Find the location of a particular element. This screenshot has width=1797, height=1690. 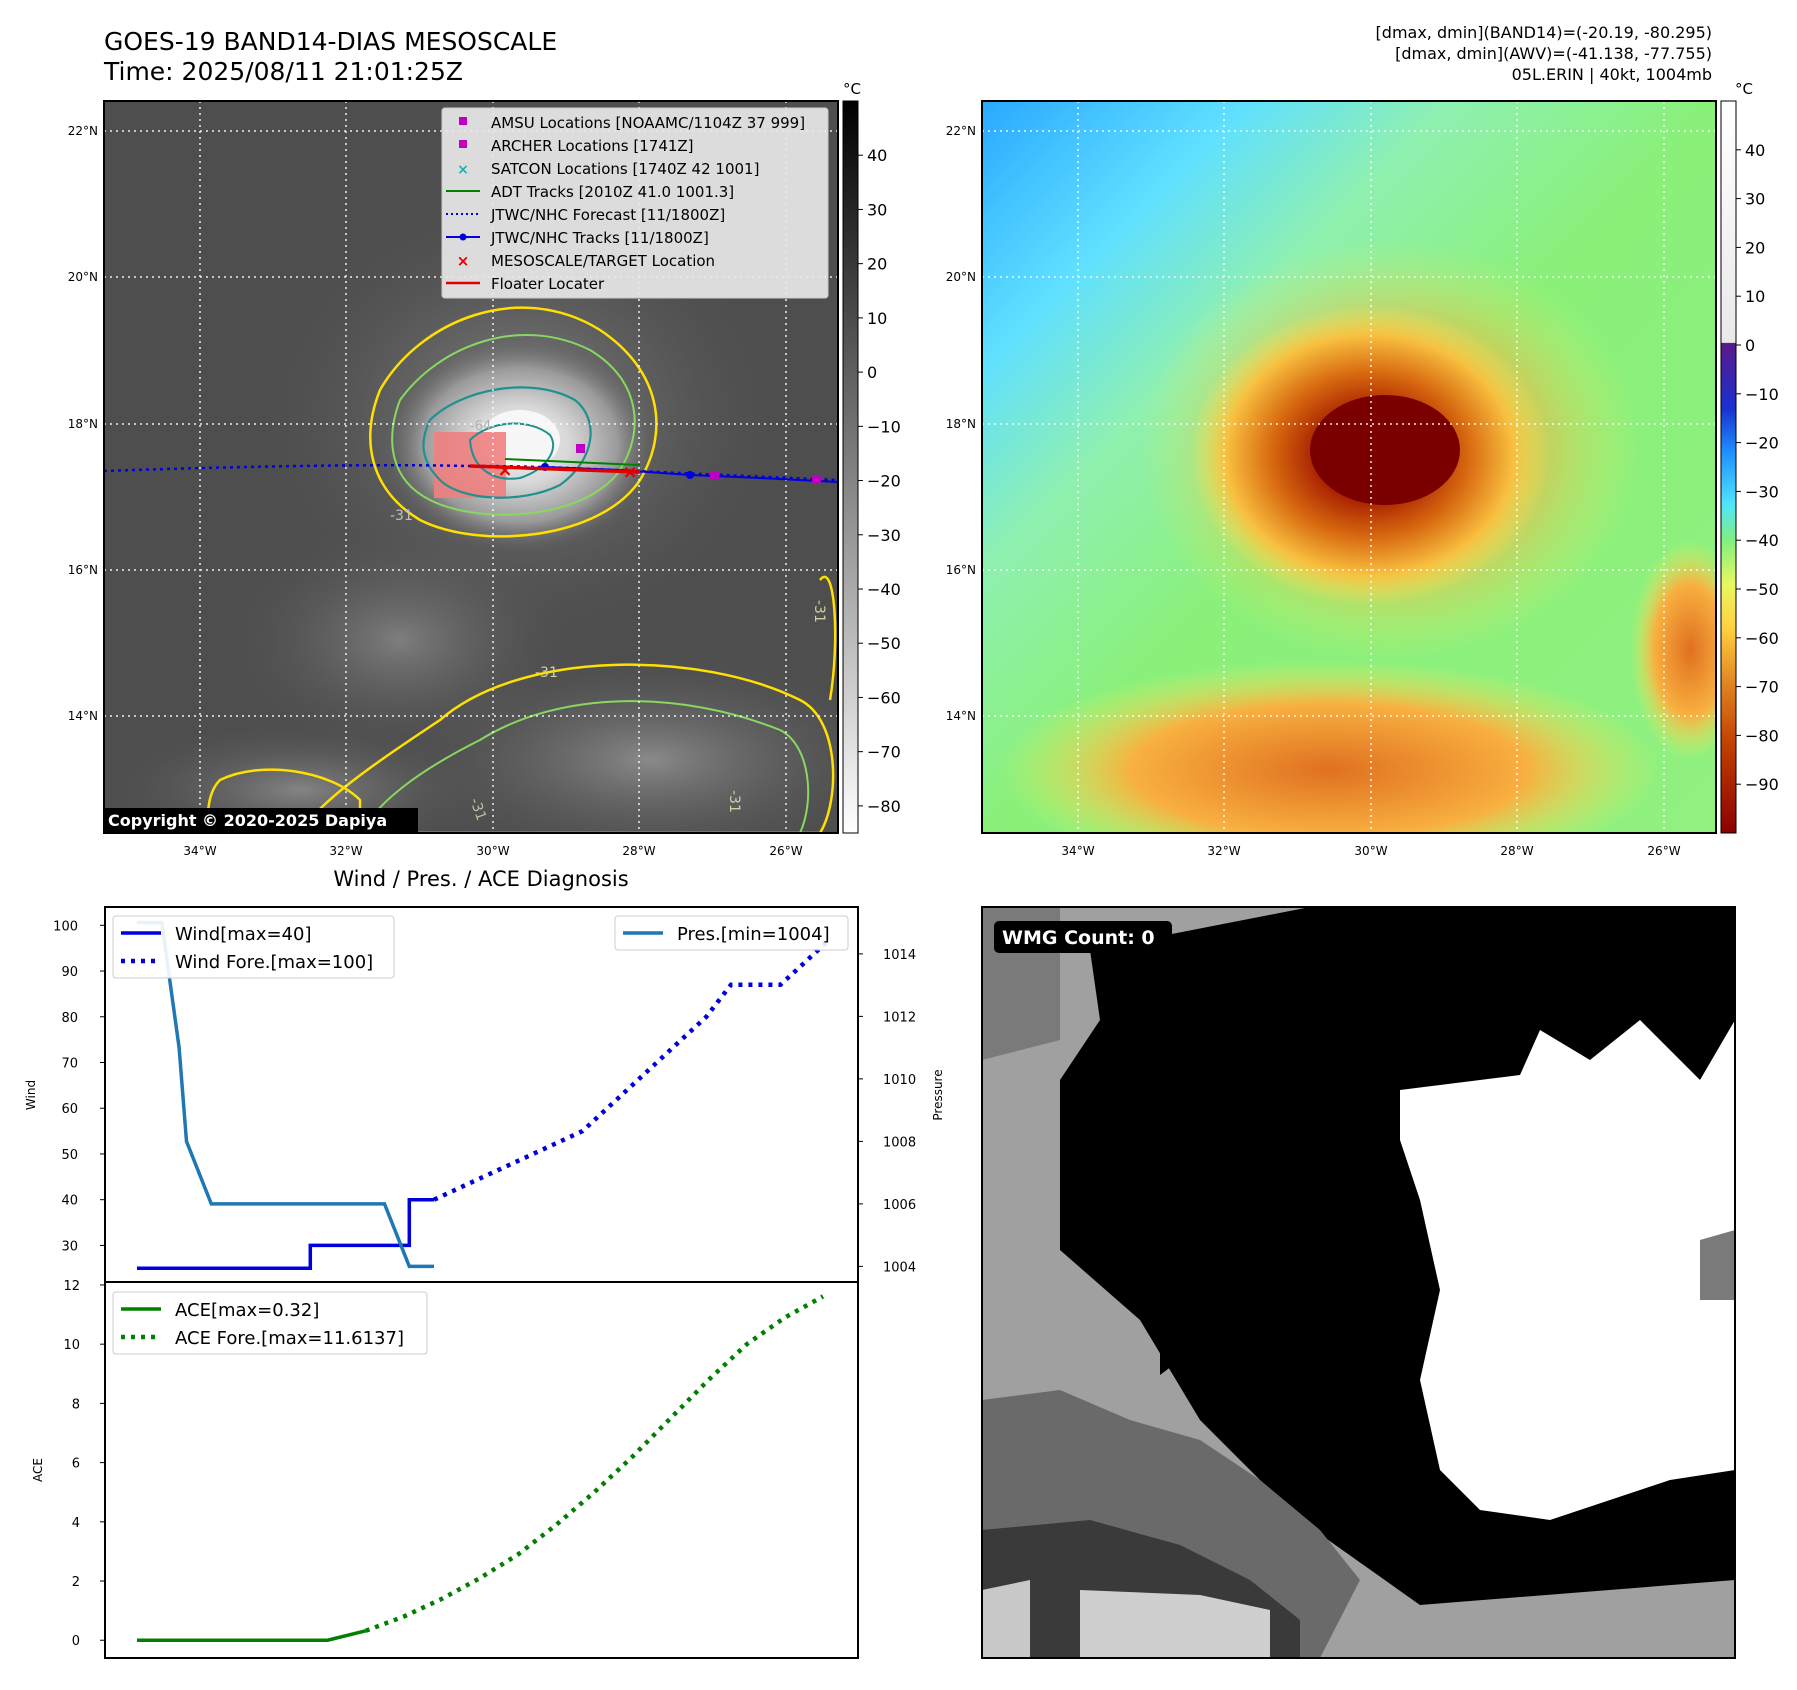

legend-satcon: SATCON Locations [1740Z 42 1001] is located at coordinates (625, 169).